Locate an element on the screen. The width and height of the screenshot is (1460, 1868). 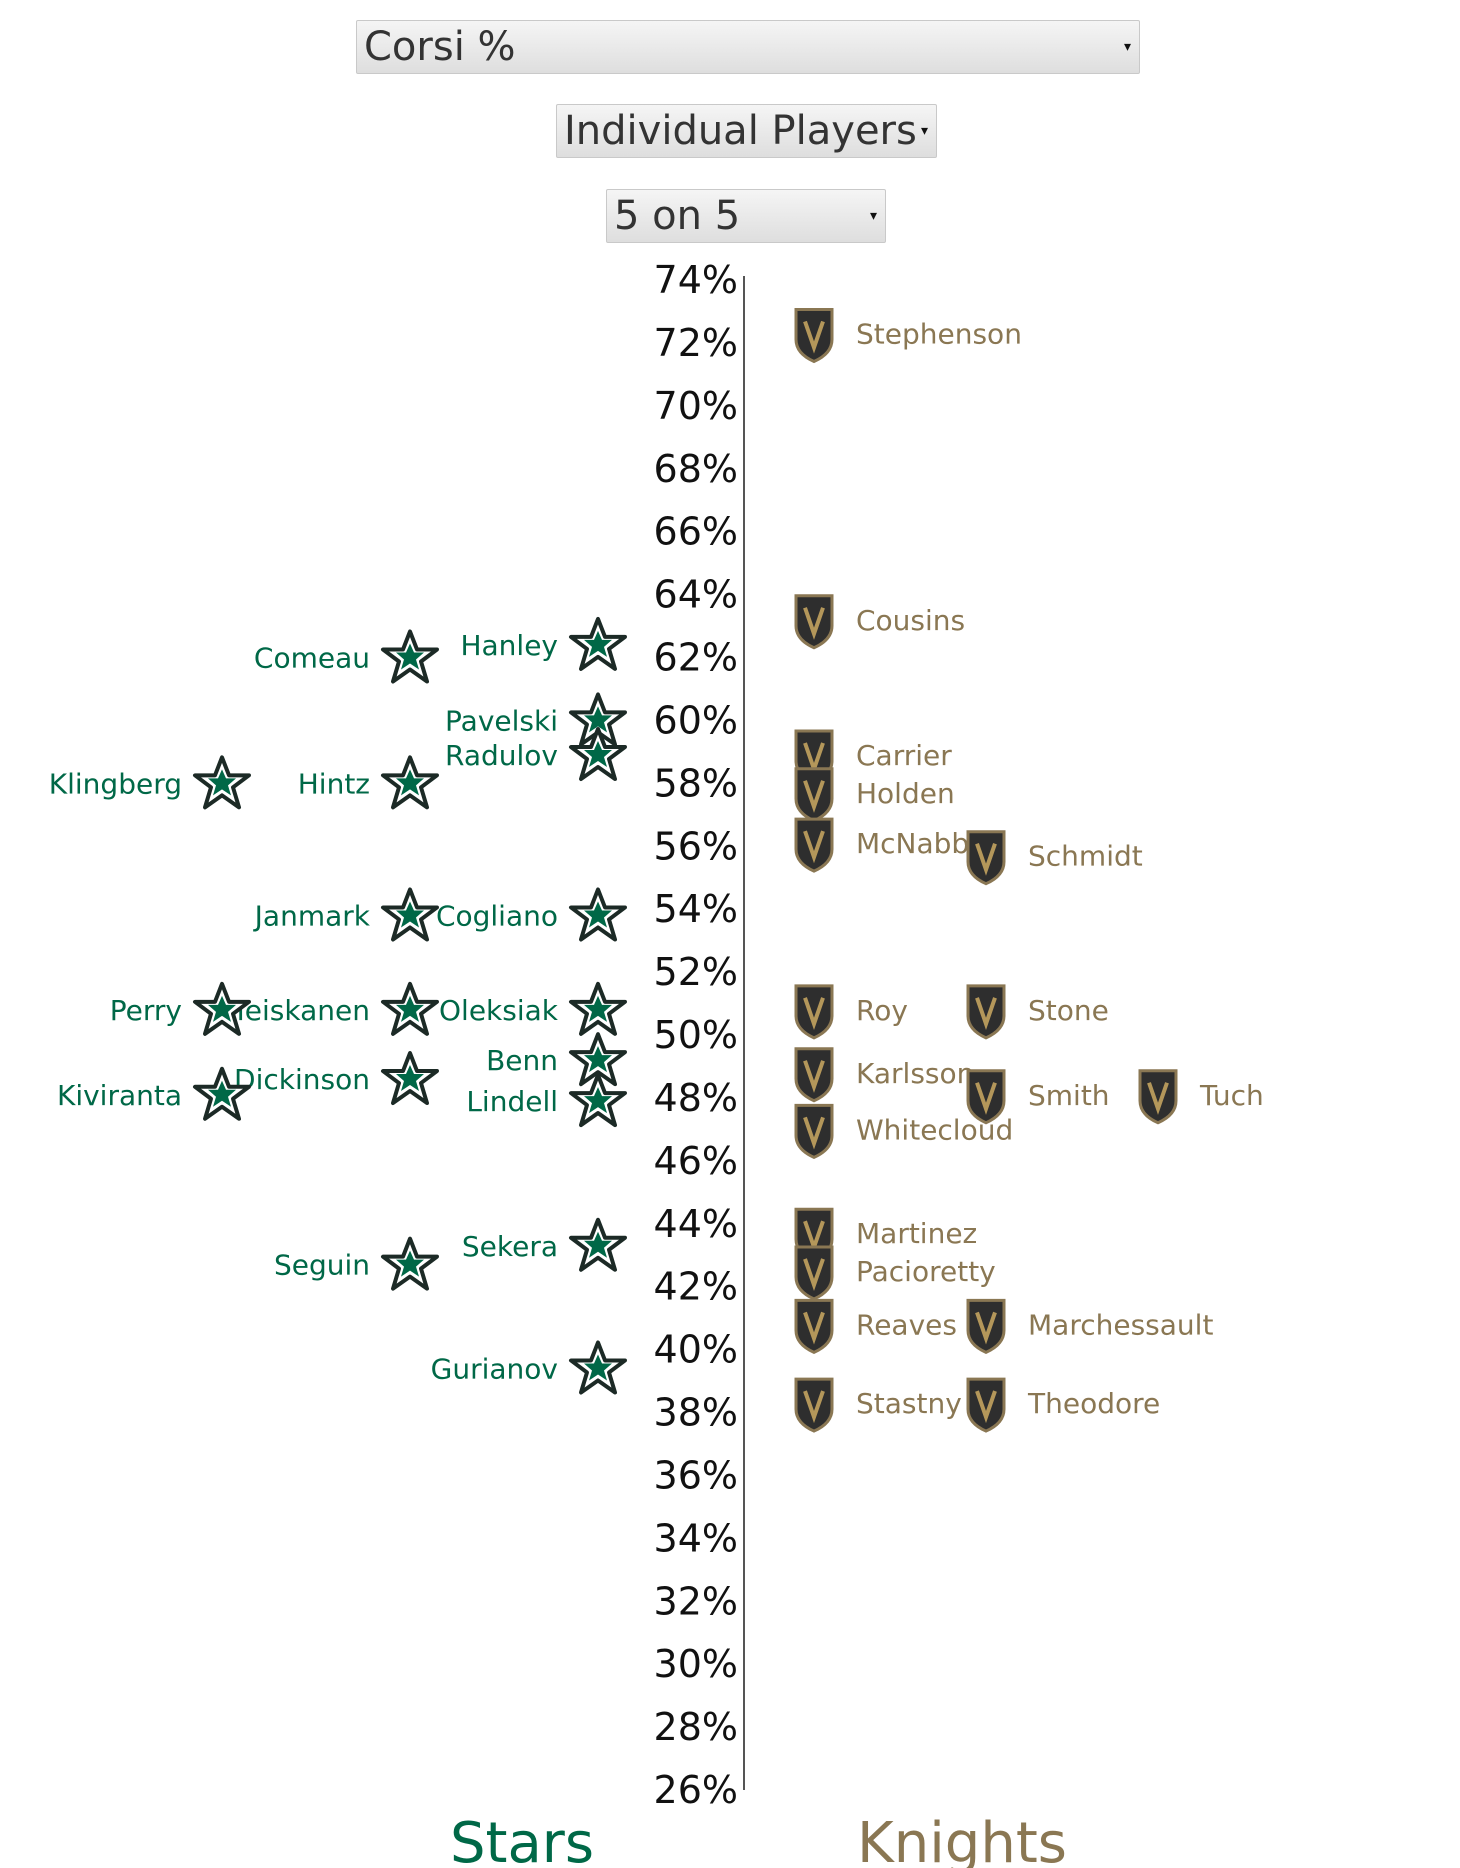
player-point: McNabb is located at coordinates (881, 845).